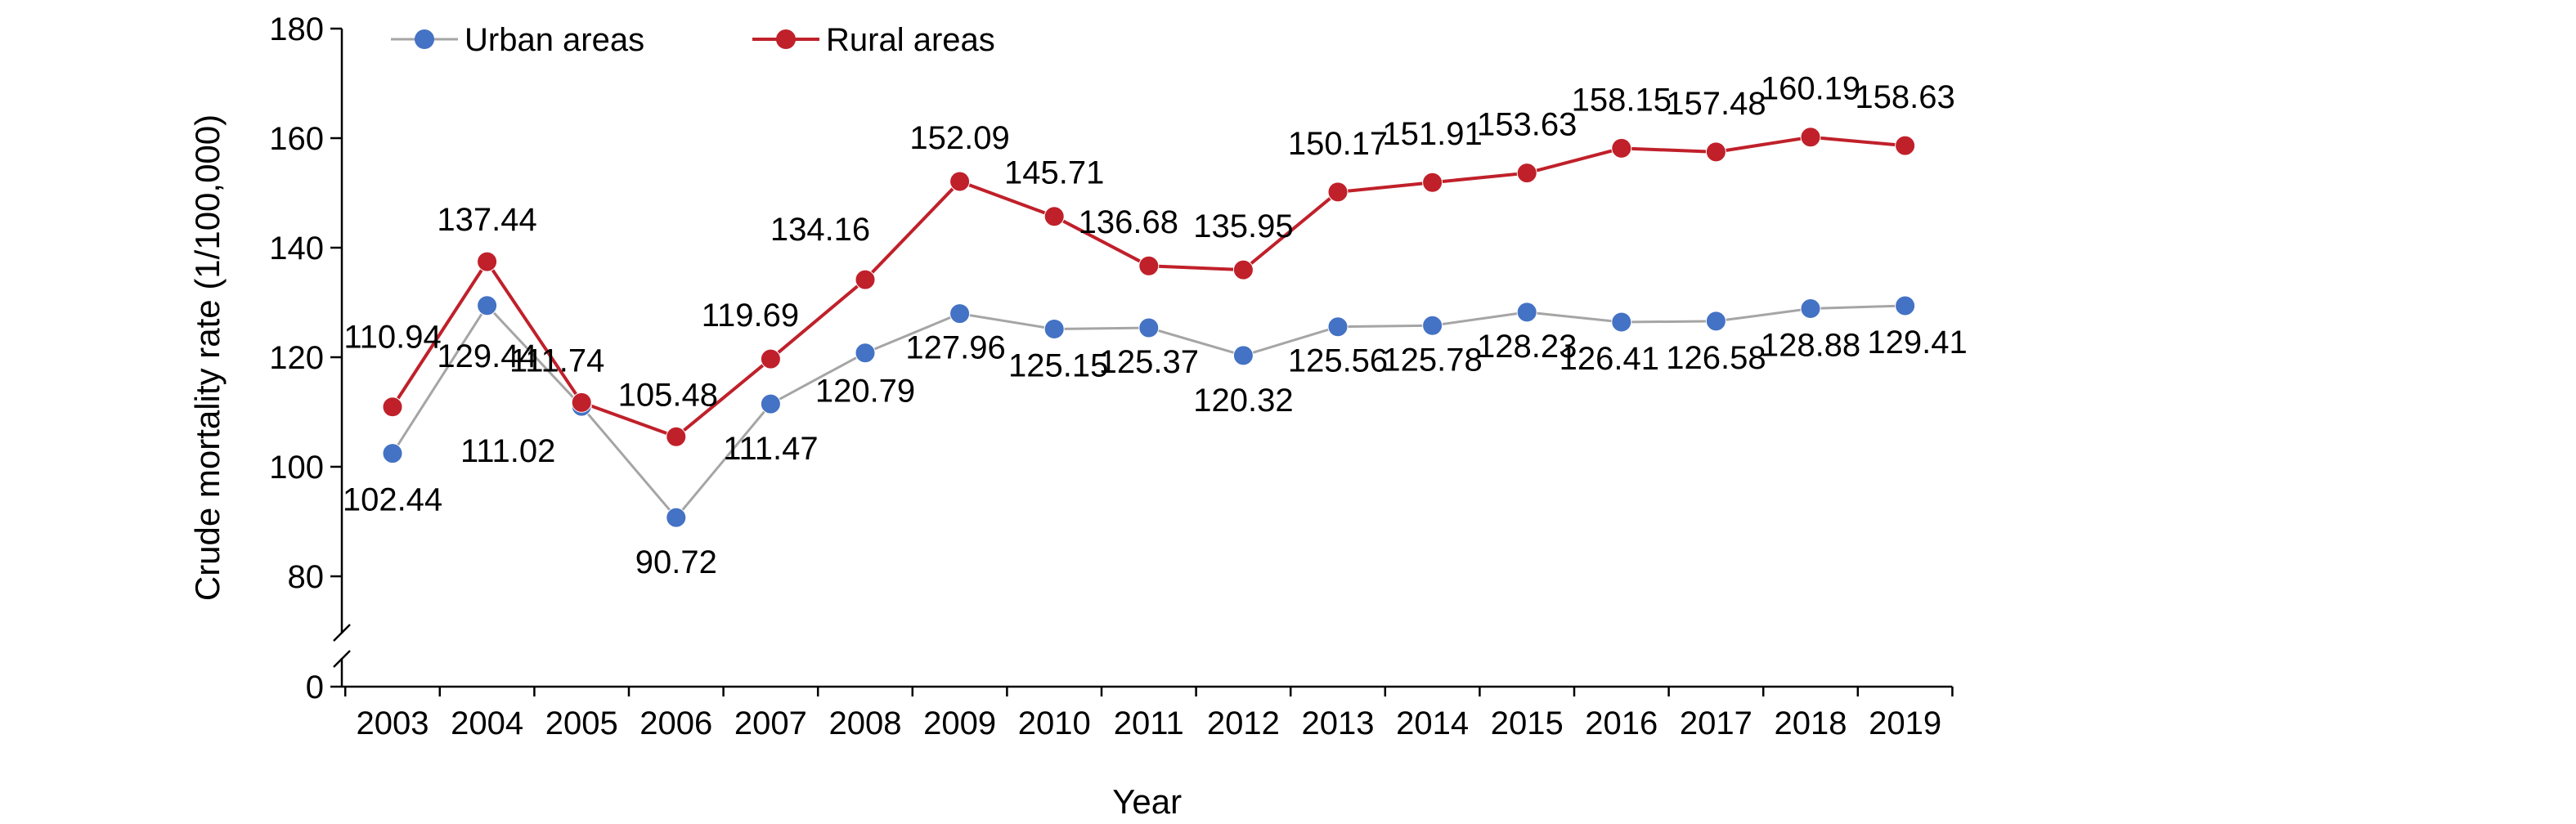 Image resolution: width=2576 pixels, height=824 pixels. I want to click on y-tick-label: 80, so click(307, 577).